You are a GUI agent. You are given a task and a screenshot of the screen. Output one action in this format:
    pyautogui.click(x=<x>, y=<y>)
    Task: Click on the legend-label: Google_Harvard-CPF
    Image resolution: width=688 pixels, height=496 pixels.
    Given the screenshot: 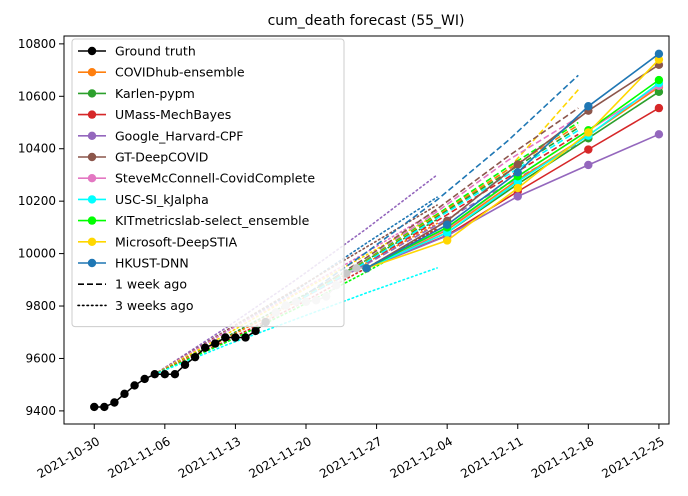 What is the action you would take?
    pyautogui.click(x=179, y=135)
    